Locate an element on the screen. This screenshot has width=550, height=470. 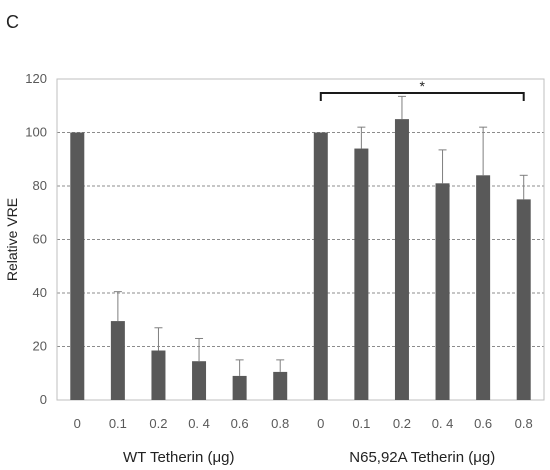
group-label: WT Tetherin (μg) is located at coordinates (178, 457).